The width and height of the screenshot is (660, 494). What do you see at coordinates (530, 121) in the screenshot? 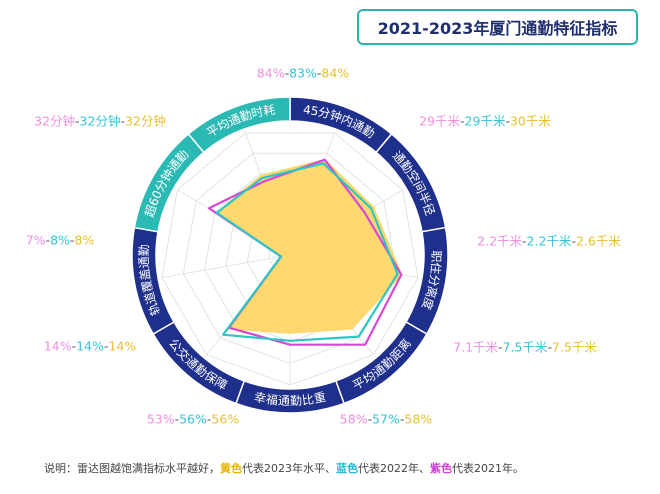
I see `value-2023: 30千米` at bounding box center [530, 121].